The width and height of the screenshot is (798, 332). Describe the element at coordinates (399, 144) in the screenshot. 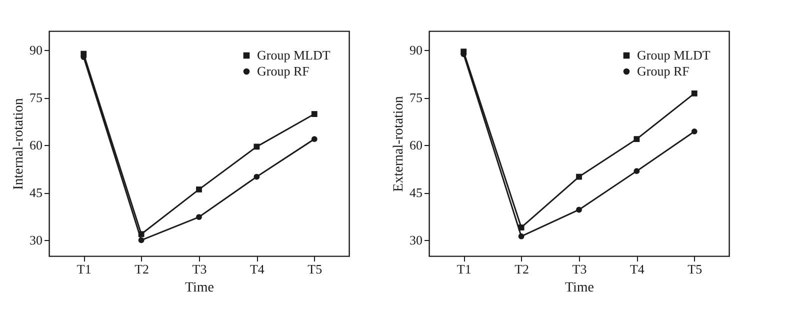

I see `y-axis-title: External-rotation` at that location.